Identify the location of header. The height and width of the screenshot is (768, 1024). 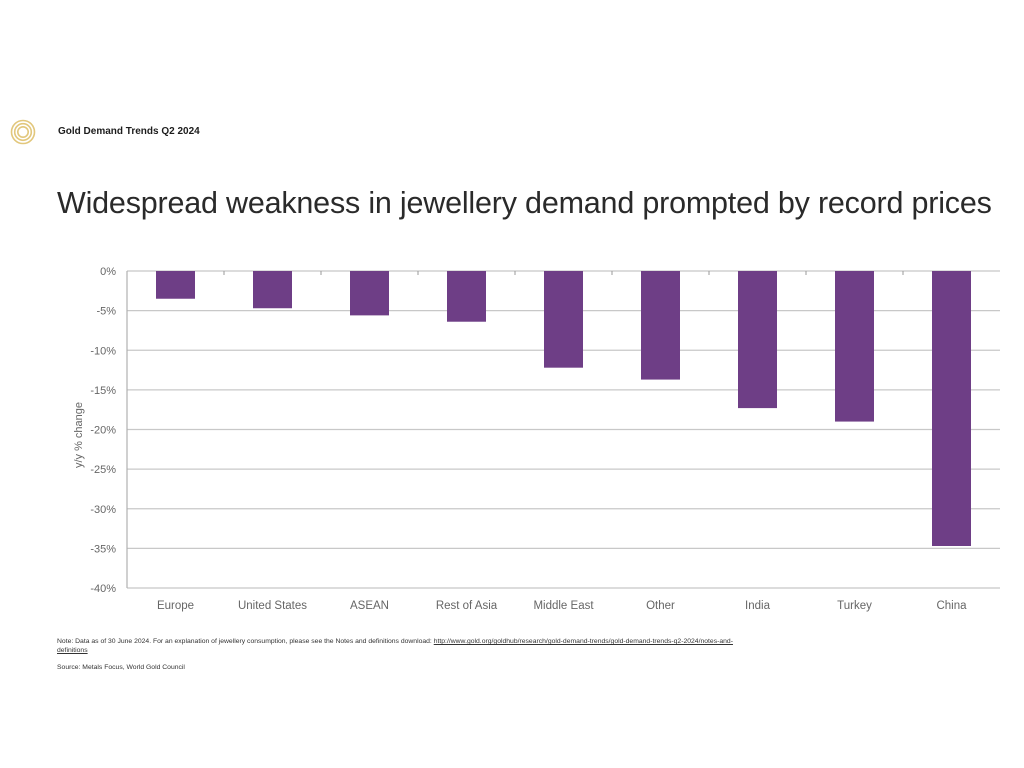
(23, 132).